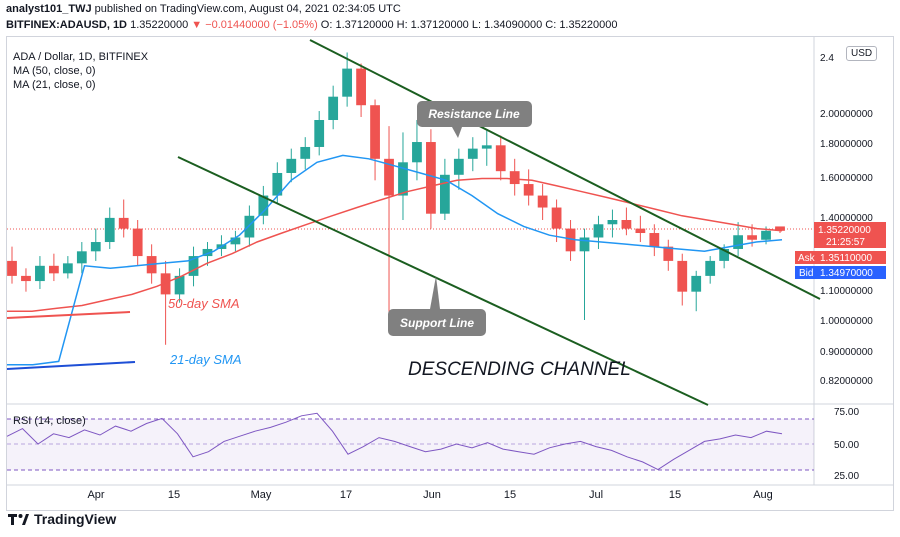 This screenshot has width=900, height=537. I want to click on price-tick: 1.80000000, so click(846, 144).